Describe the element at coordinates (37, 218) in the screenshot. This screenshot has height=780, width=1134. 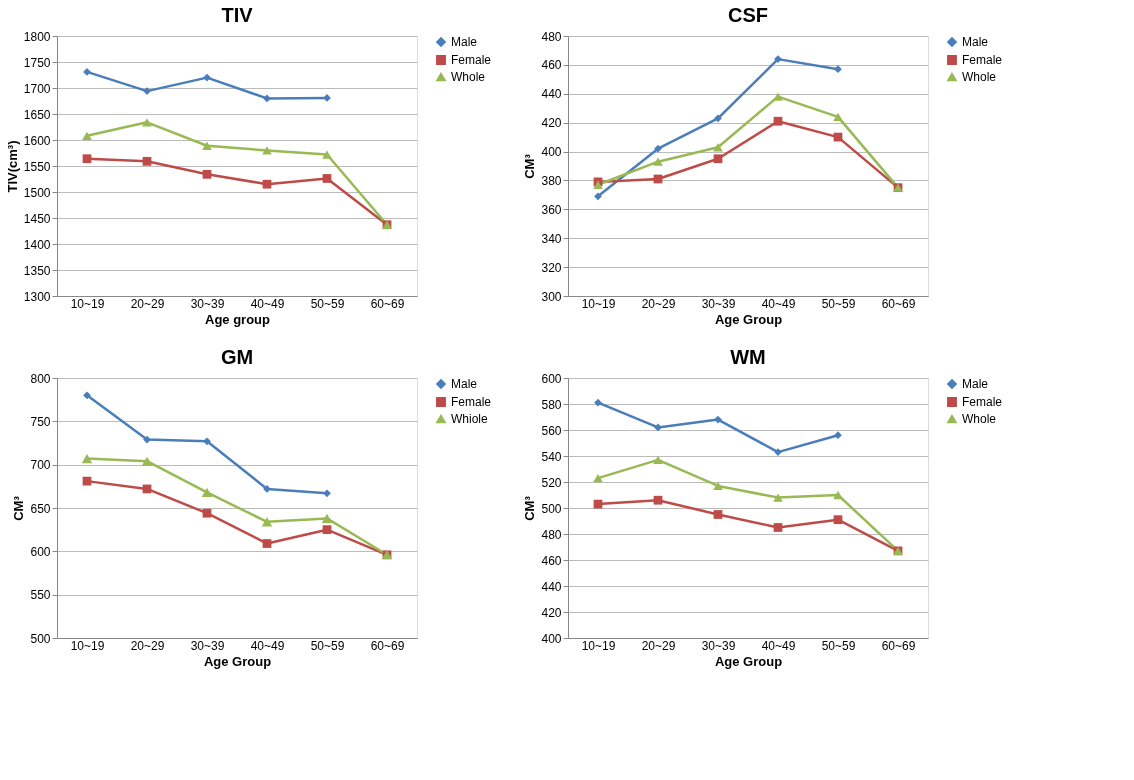
I see `y-tick-label: 1450` at that location.